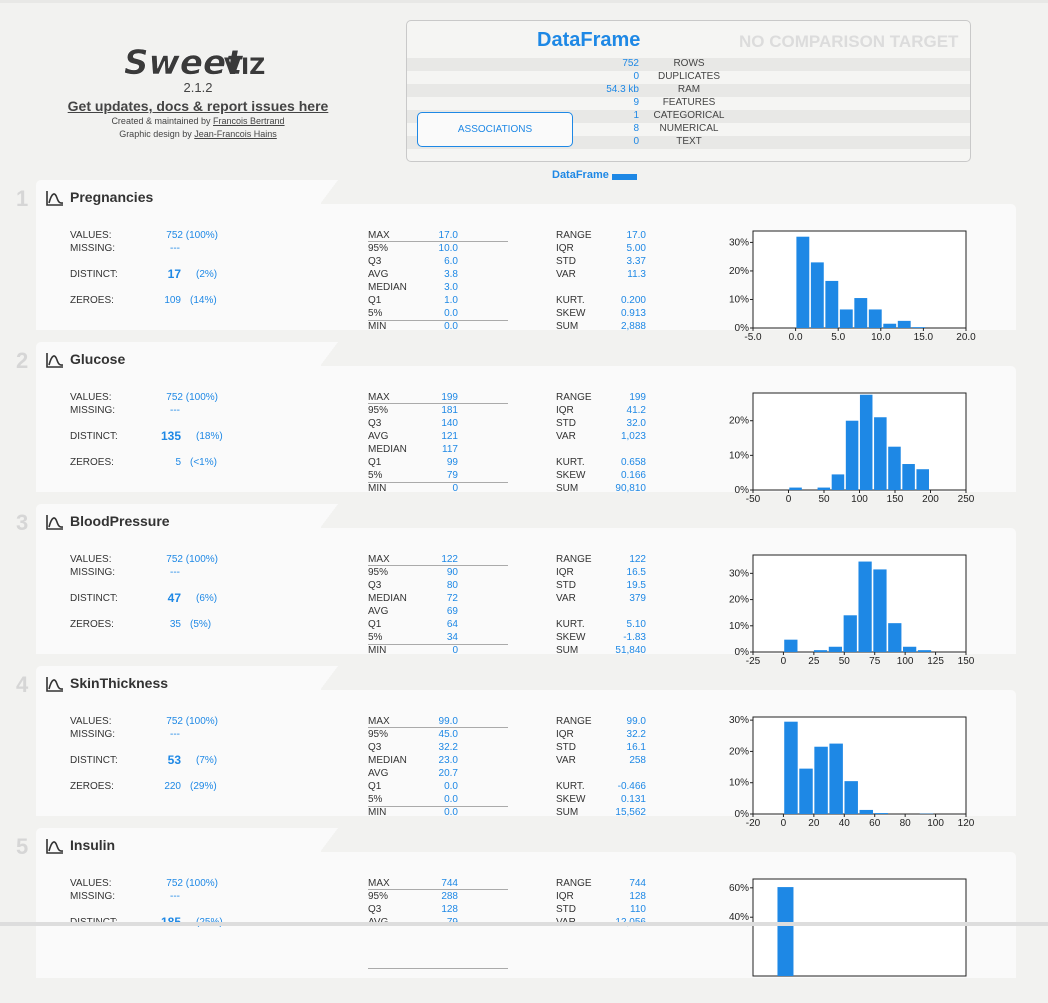  I want to click on histogram: 40%60%, so click(867, 937).